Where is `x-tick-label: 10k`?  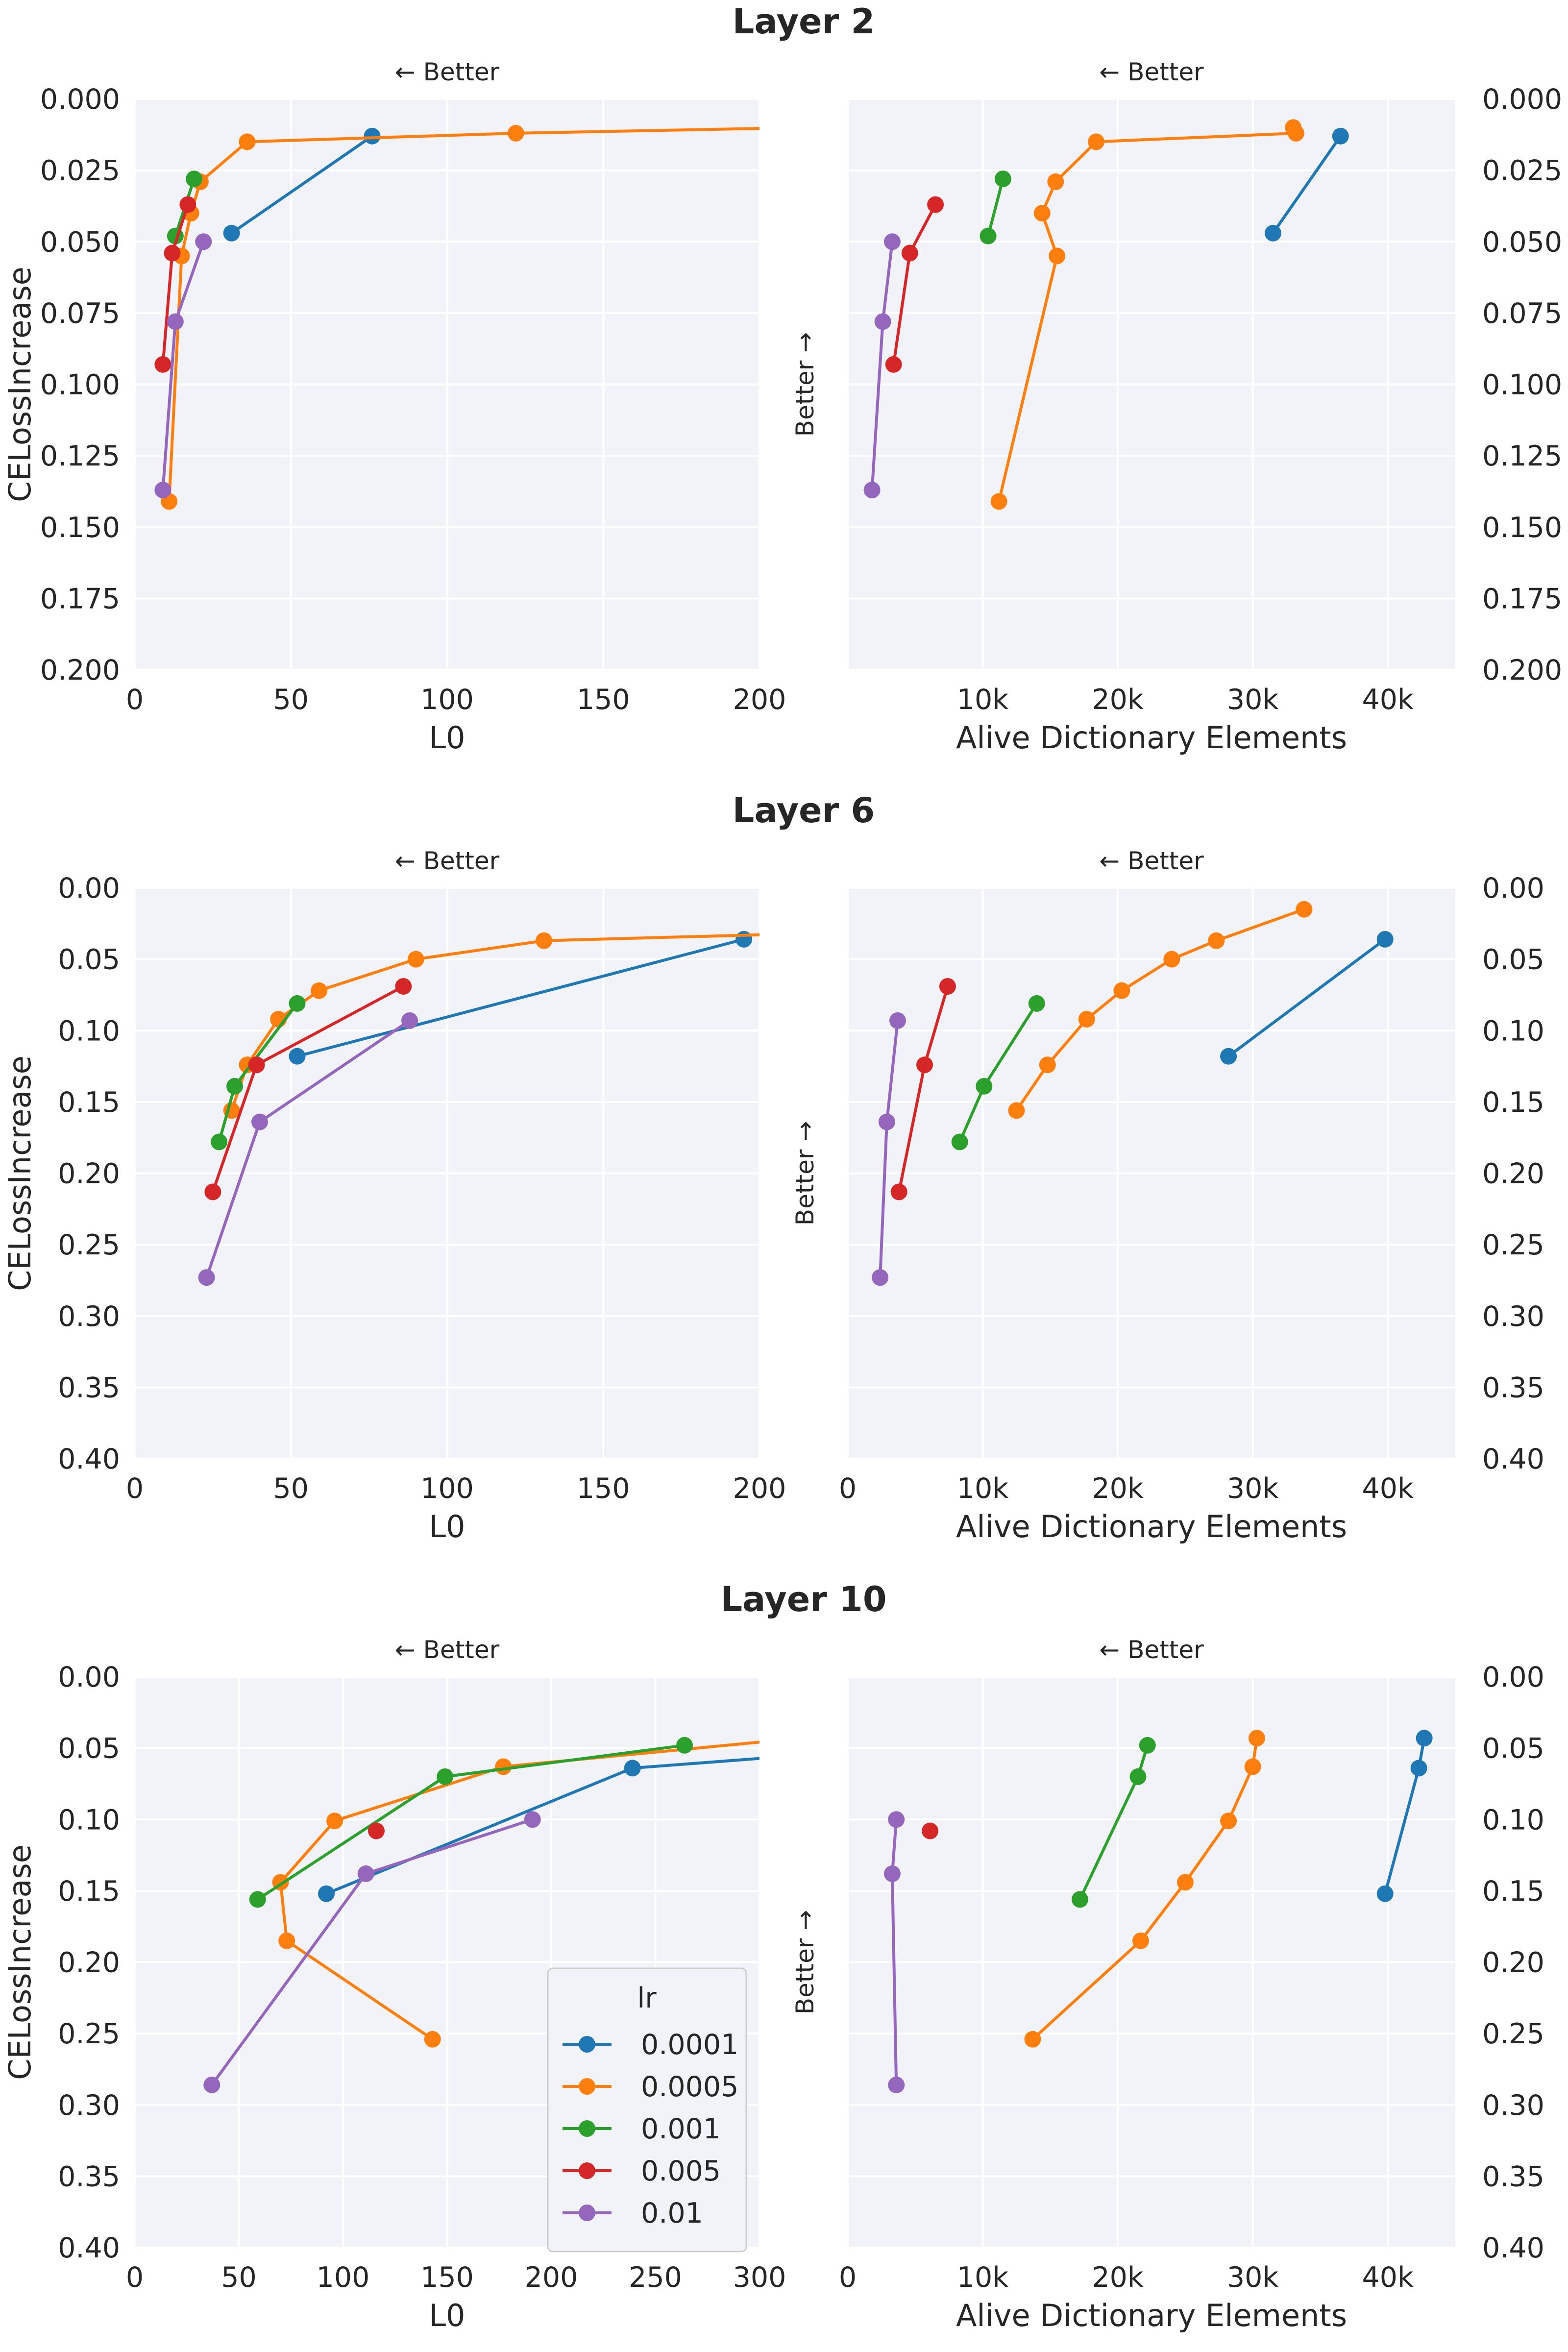
x-tick-label: 10k is located at coordinates (983, 1488).